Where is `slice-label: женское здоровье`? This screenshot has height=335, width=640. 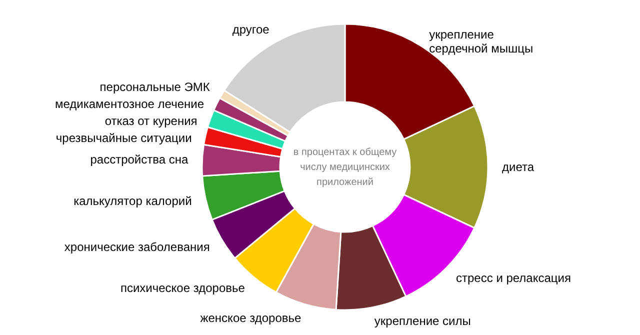
slice-label: женское здоровье is located at coordinates (251, 317).